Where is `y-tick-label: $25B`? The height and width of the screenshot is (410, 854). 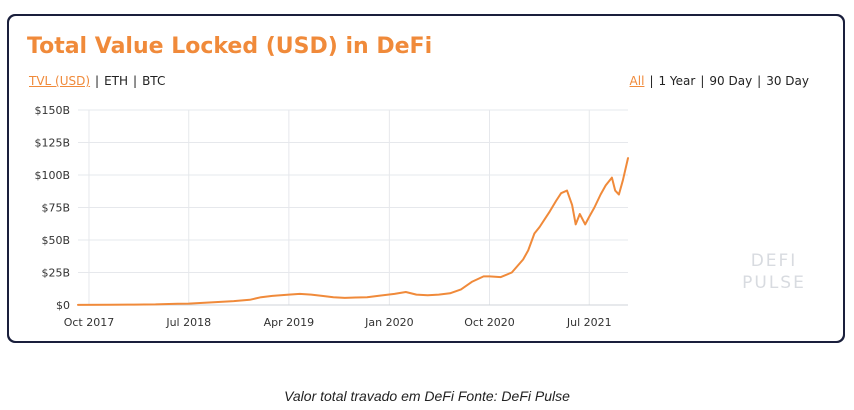
y-tick-label: $25B is located at coordinates (55, 273).